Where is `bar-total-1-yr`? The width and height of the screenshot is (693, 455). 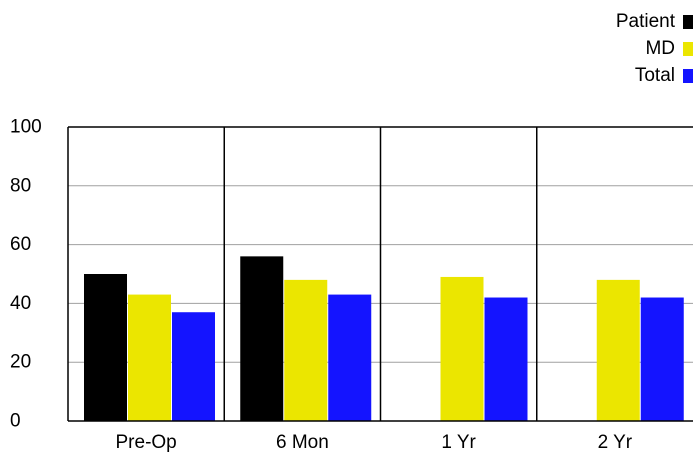 bar-total-1-yr is located at coordinates (506, 359).